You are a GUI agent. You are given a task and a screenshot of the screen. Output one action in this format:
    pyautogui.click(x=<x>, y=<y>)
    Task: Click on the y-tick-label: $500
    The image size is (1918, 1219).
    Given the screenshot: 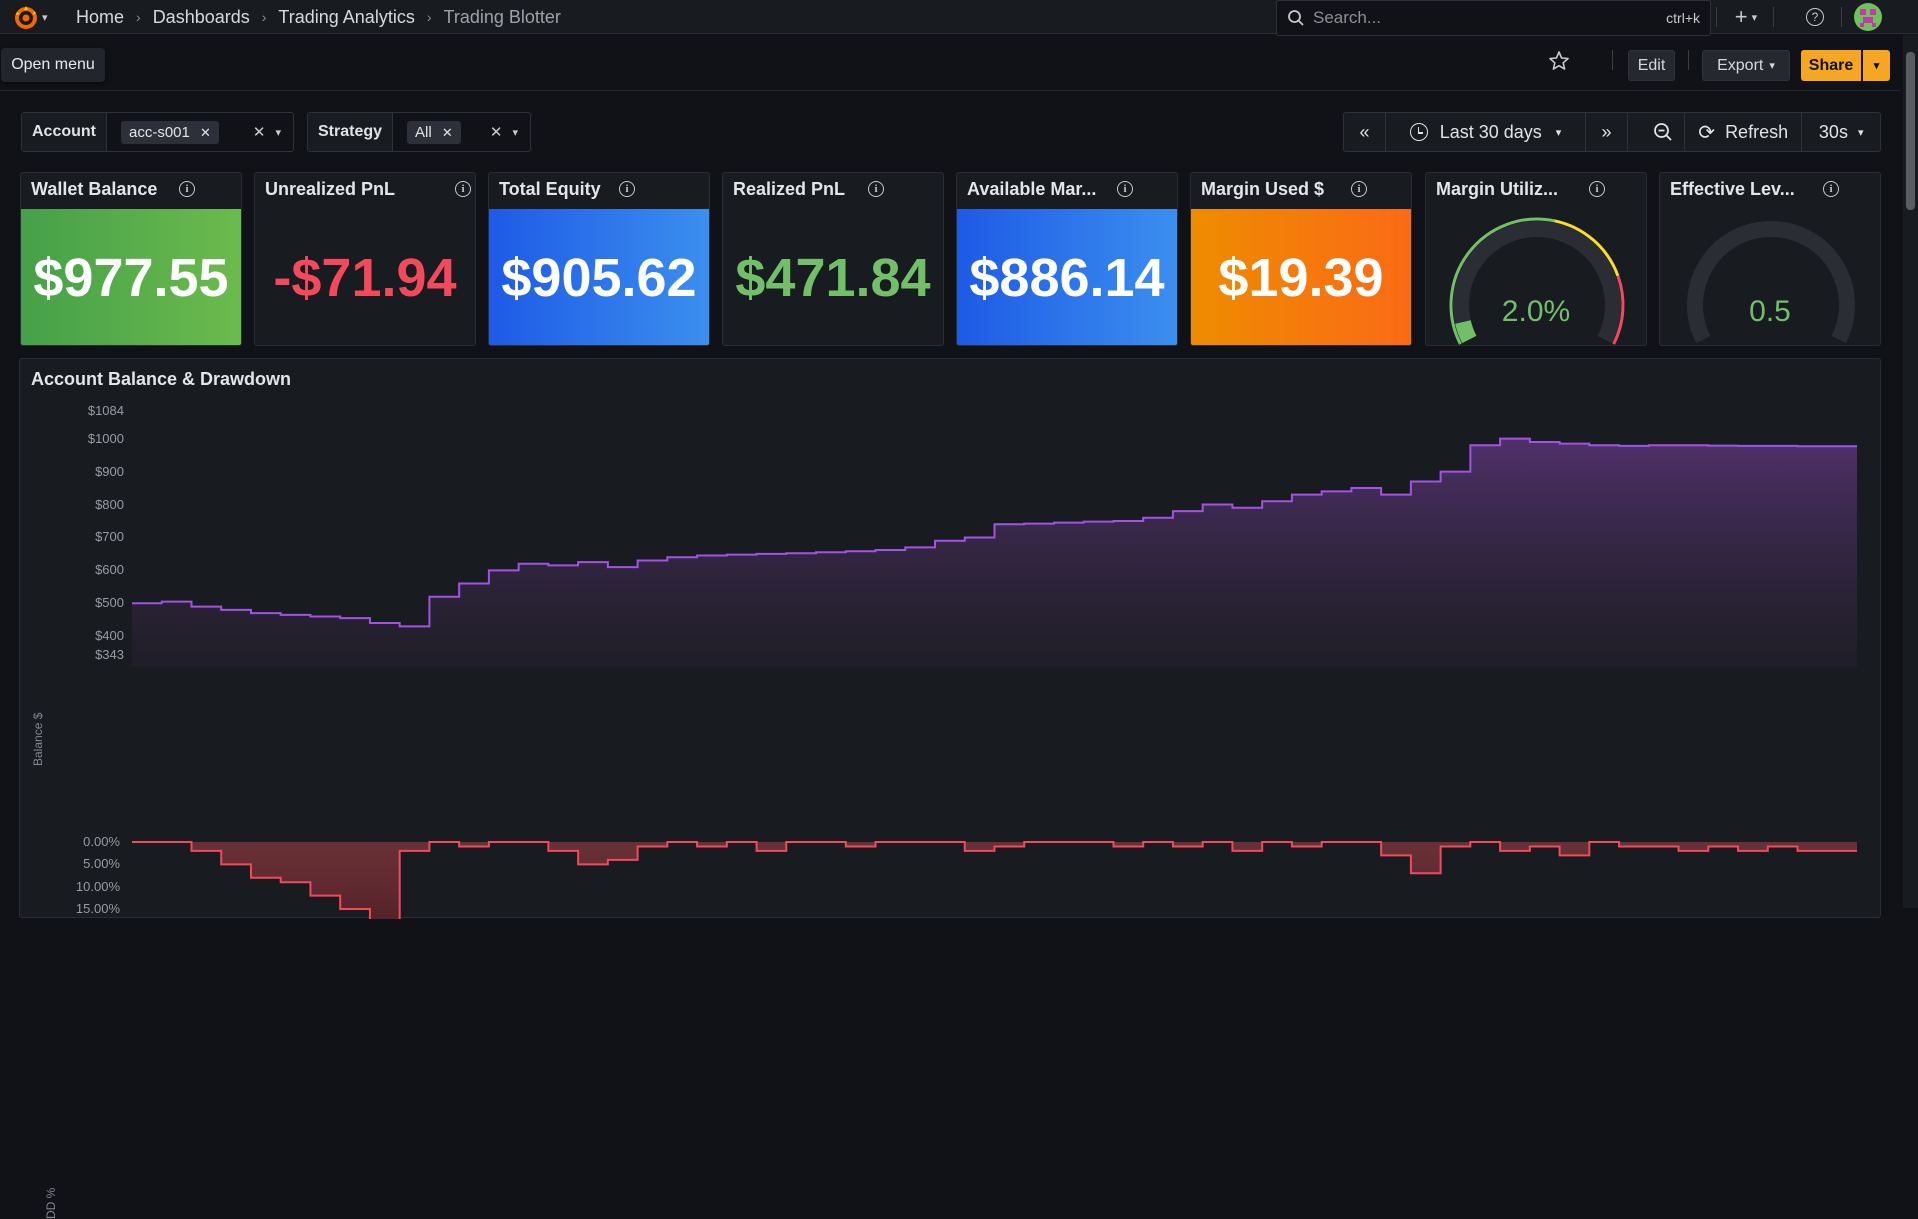 What is the action you would take?
    pyautogui.click(x=109, y=603)
    